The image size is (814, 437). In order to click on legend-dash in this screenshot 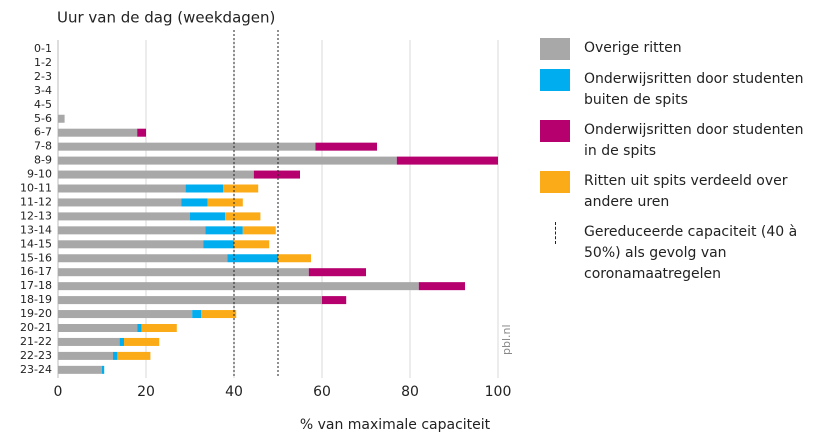, I will do `click(555, 233)`.